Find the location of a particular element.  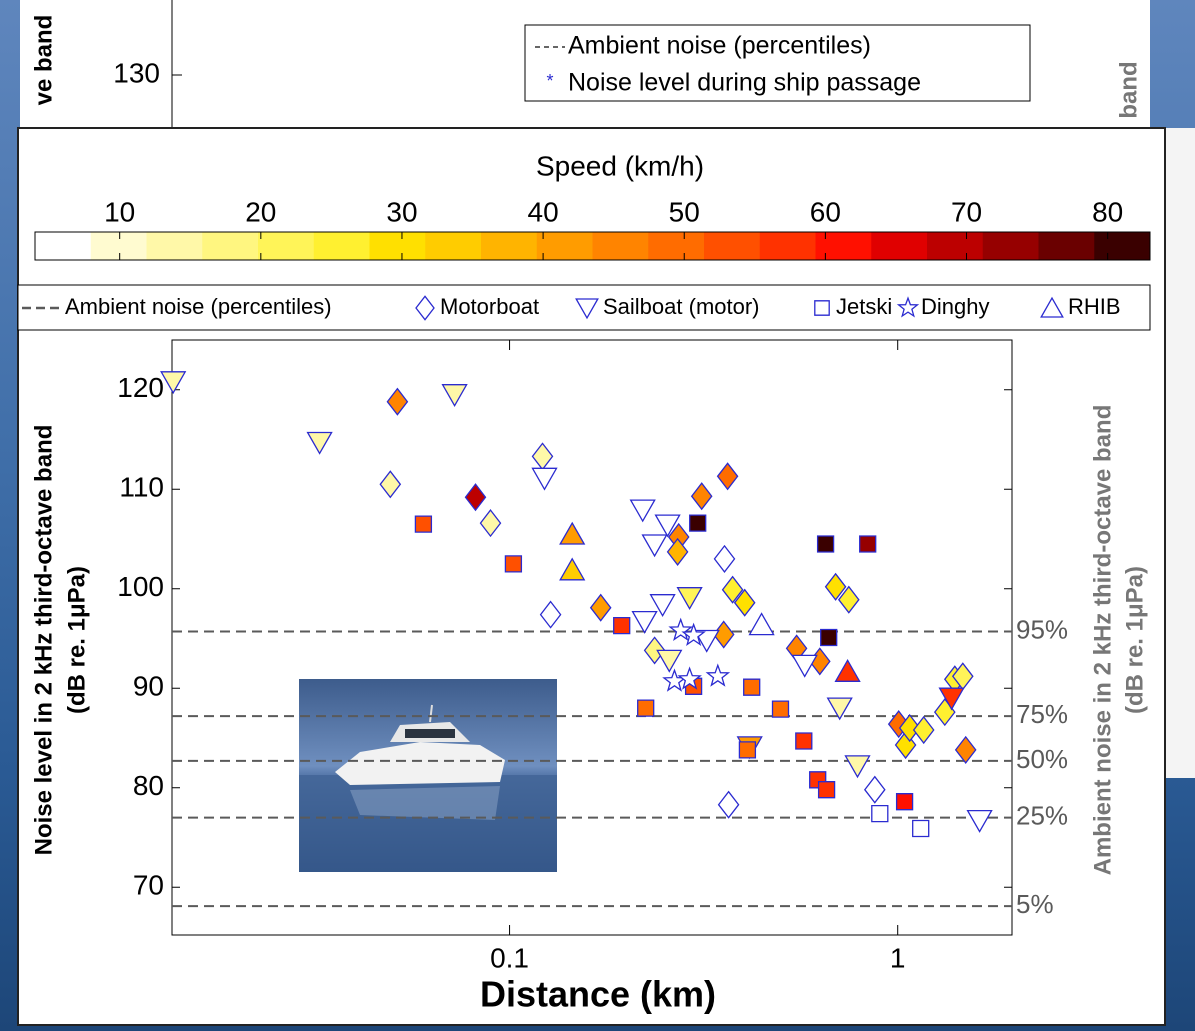

colorbar-frame is located at coordinates (592, 246).